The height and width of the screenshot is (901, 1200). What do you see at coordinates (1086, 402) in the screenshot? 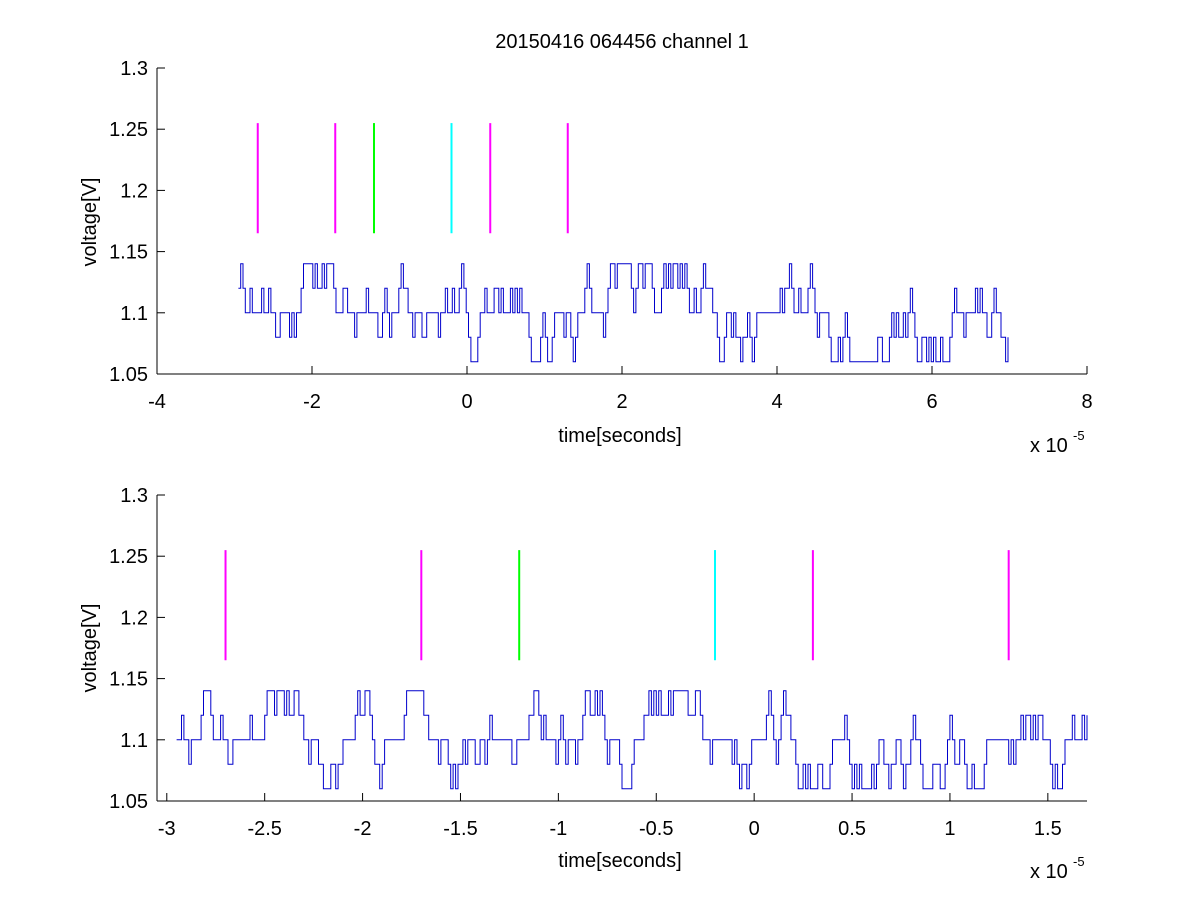
I see `x-tick-label: 8` at bounding box center [1086, 402].